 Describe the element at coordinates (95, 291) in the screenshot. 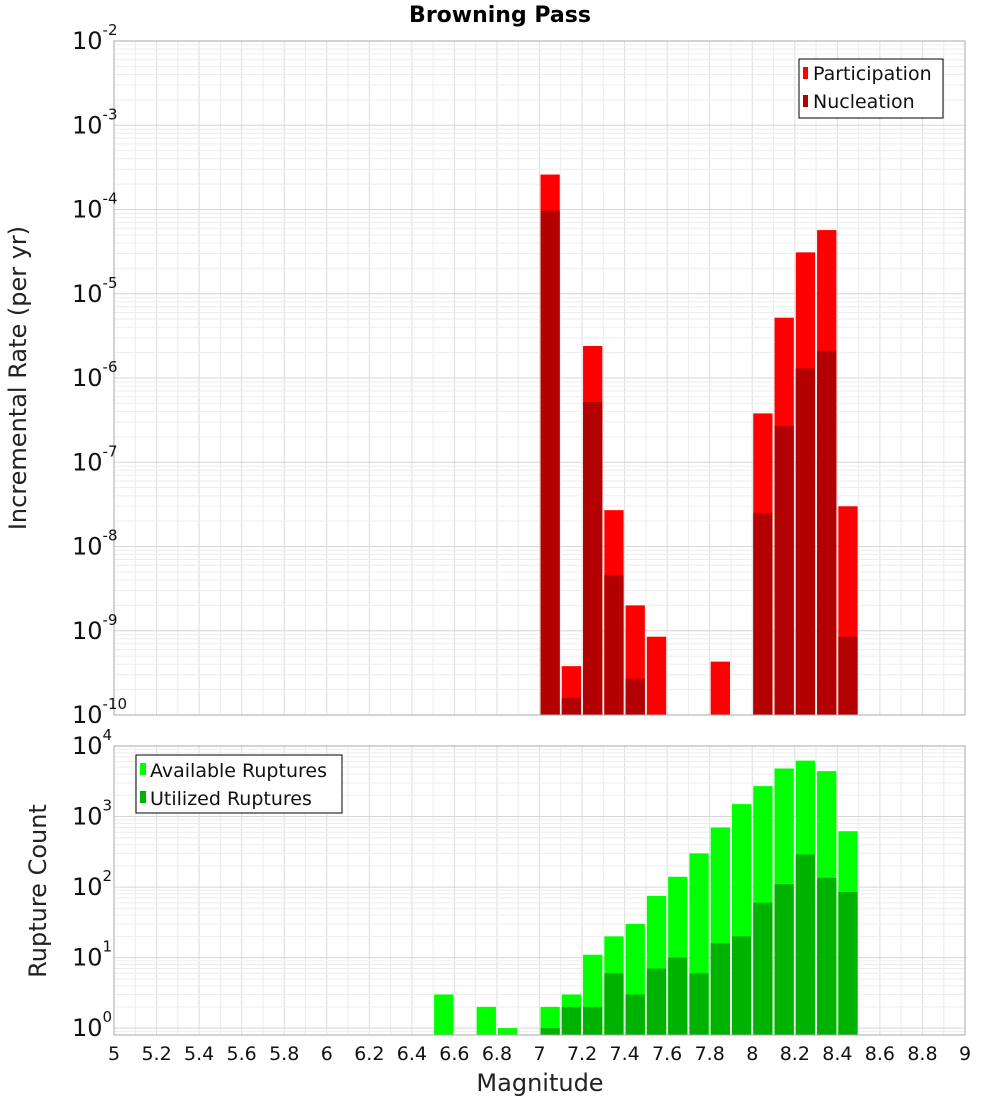

I see `top-y-tick-label: 10⁻⁵` at that location.